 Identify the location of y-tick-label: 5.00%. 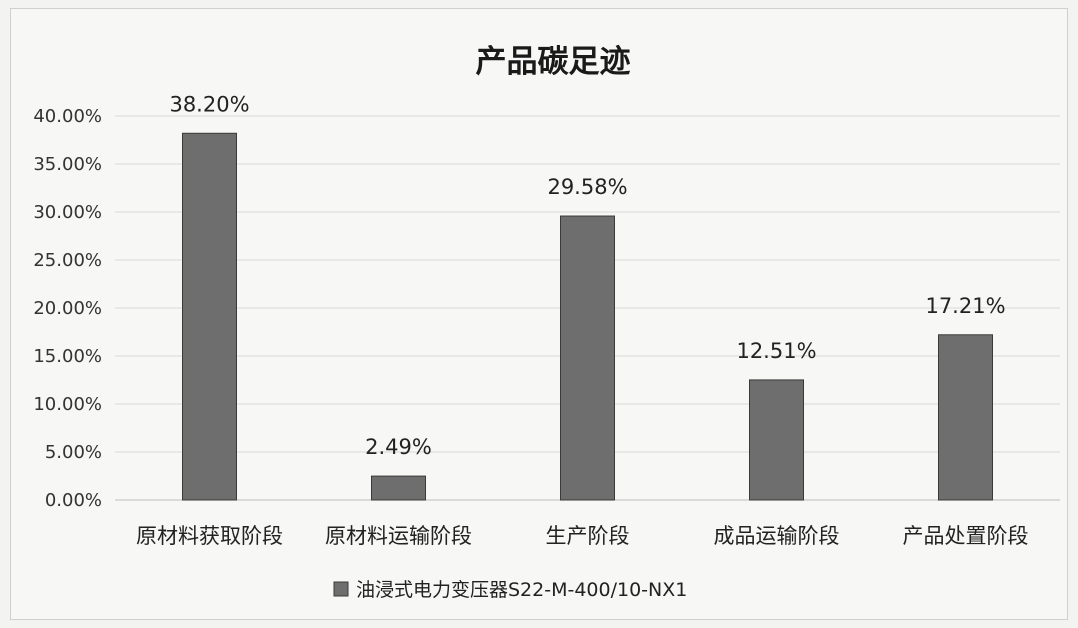
(73, 452).